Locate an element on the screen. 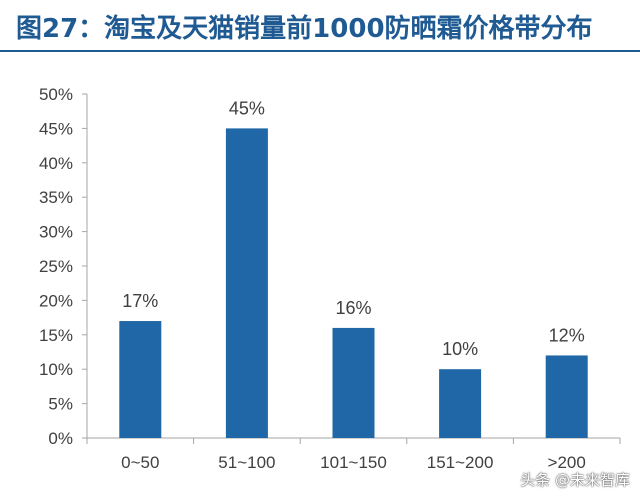 The image size is (640, 498). x-tick-label: 101~150 is located at coordinates (353, 462).